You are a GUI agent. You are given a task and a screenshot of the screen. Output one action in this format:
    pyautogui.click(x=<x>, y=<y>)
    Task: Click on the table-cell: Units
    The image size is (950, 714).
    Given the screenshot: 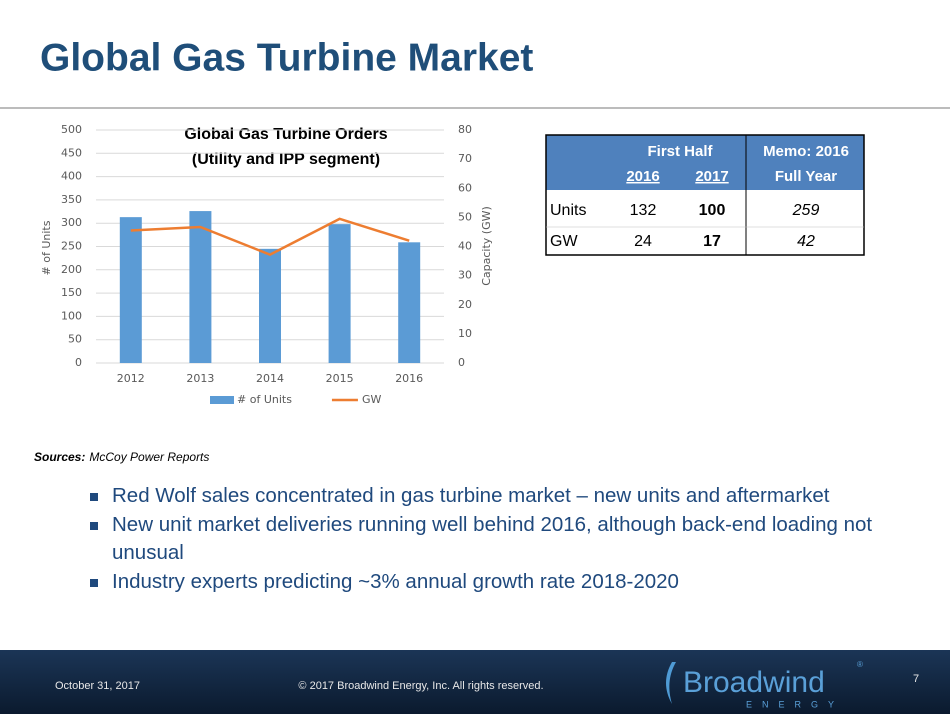 What is the action you would take?
    pyautogui.click(x=568, y=210)
    